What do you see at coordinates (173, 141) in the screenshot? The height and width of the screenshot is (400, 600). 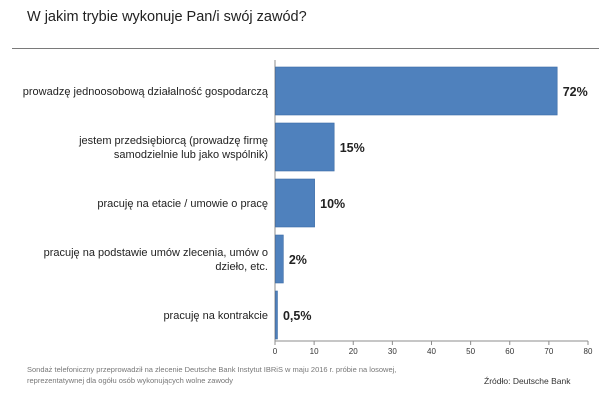 I see `category-label: jestem przedsiębiorcą (prowadzę firmę` at bounding box center [173, 141].